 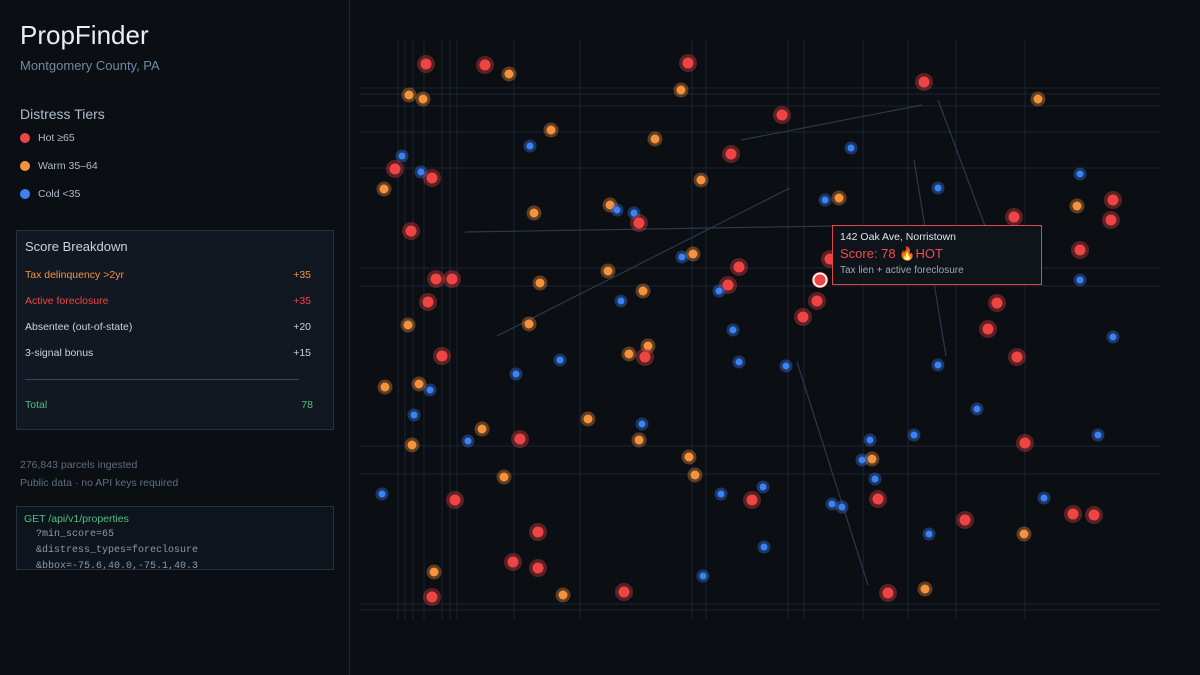 I want to click on legend-item-warm: Warm 35–64, so click(x=59, y=166).